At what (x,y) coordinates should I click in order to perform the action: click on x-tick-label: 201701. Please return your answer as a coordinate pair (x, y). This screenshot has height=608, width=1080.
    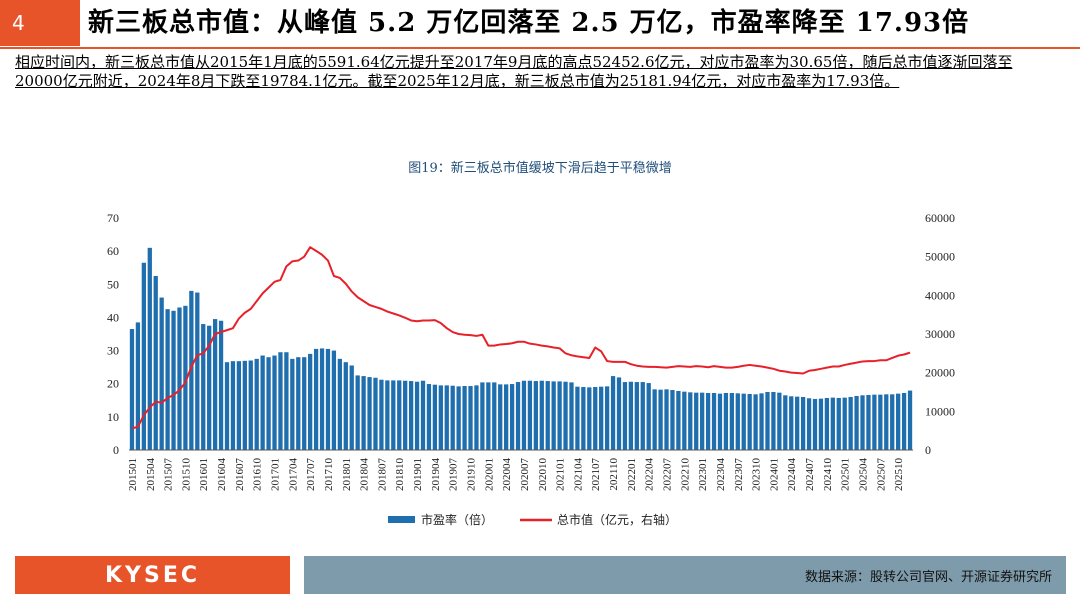
    Looking at the image, I should click on (276, 474).